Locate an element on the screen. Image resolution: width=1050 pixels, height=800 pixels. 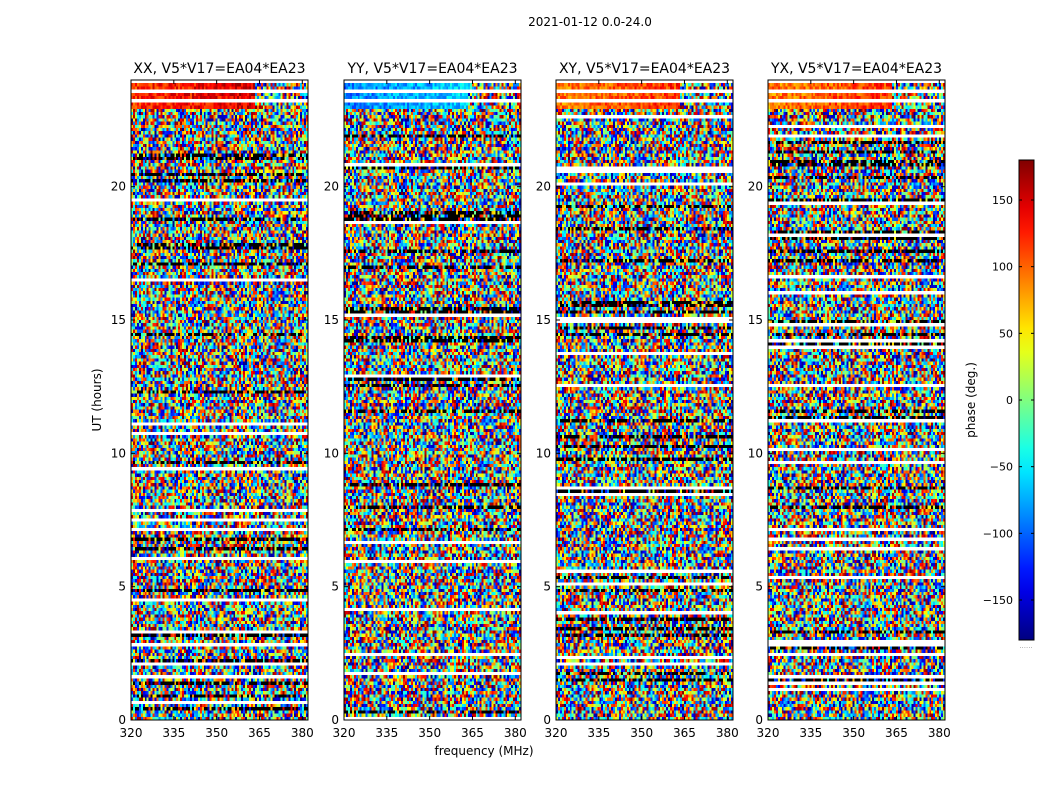
panel-title: YY, V5*V17=EA04*EA23 is located at coordinates (431, 69).